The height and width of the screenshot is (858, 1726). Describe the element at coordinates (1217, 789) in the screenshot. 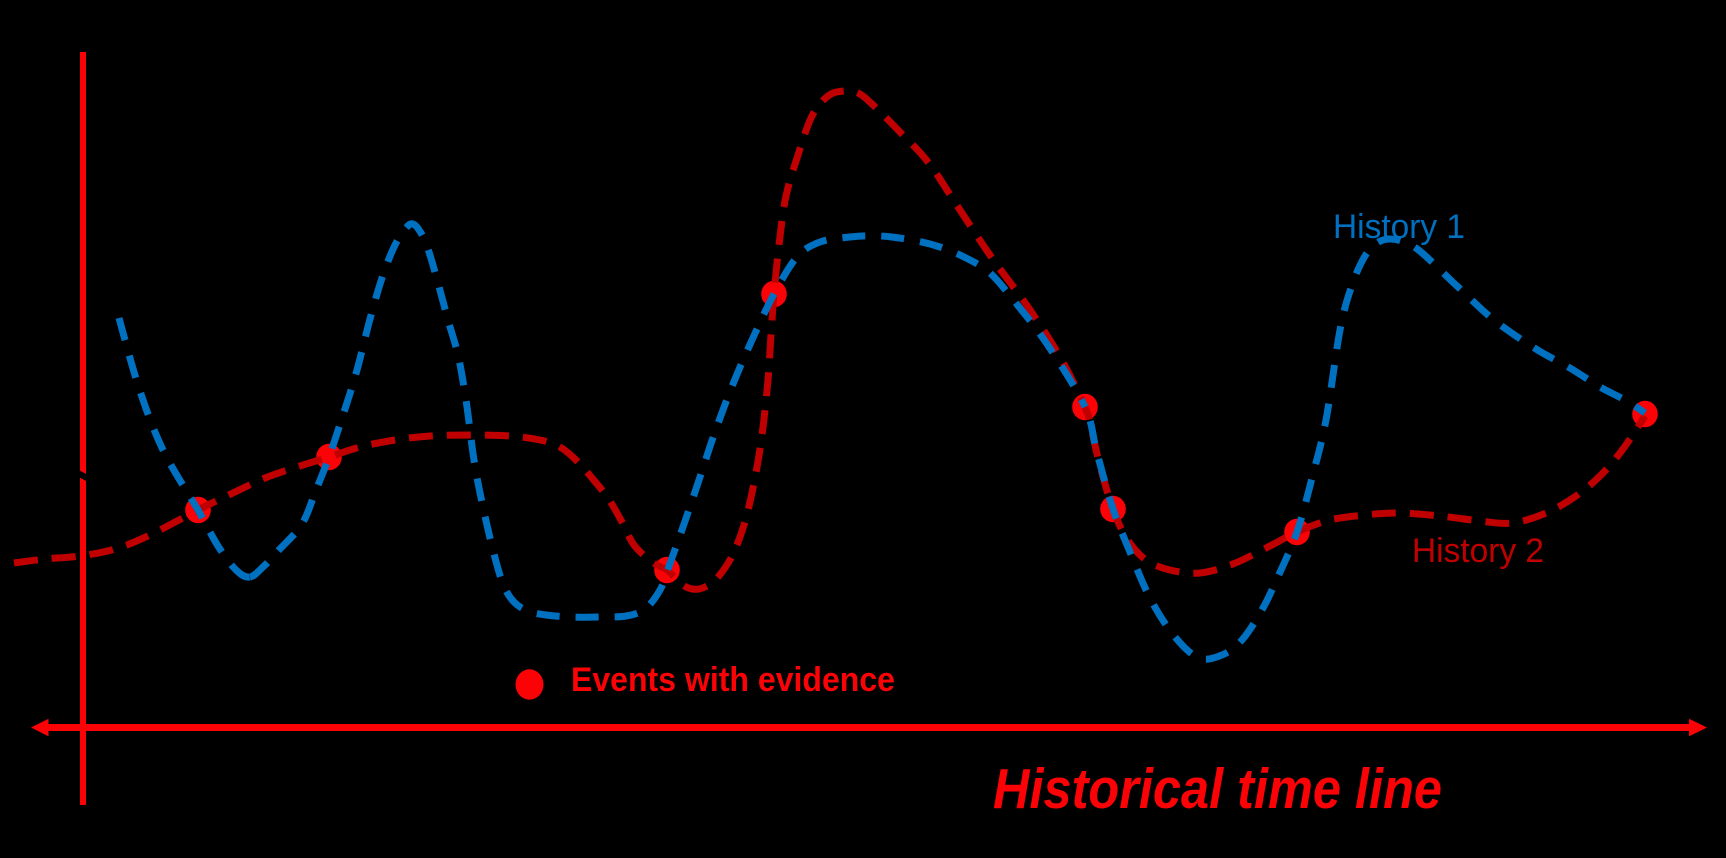

I see `svg-text: Historical time line` at that location.